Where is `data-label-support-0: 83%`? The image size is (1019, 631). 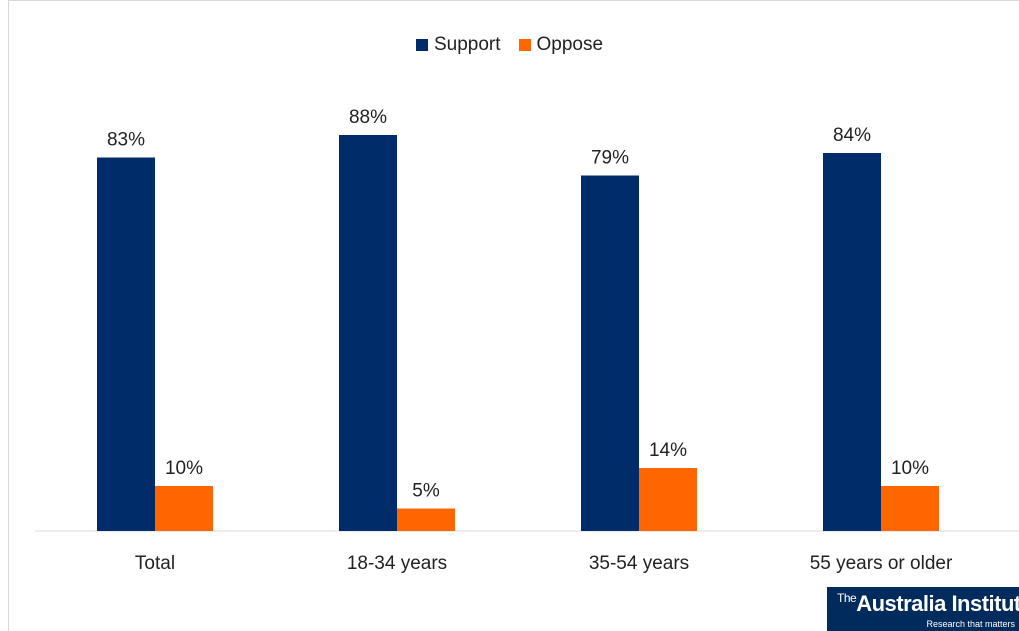 data-label-support-0: 83% is located at coordinates (126, 140).